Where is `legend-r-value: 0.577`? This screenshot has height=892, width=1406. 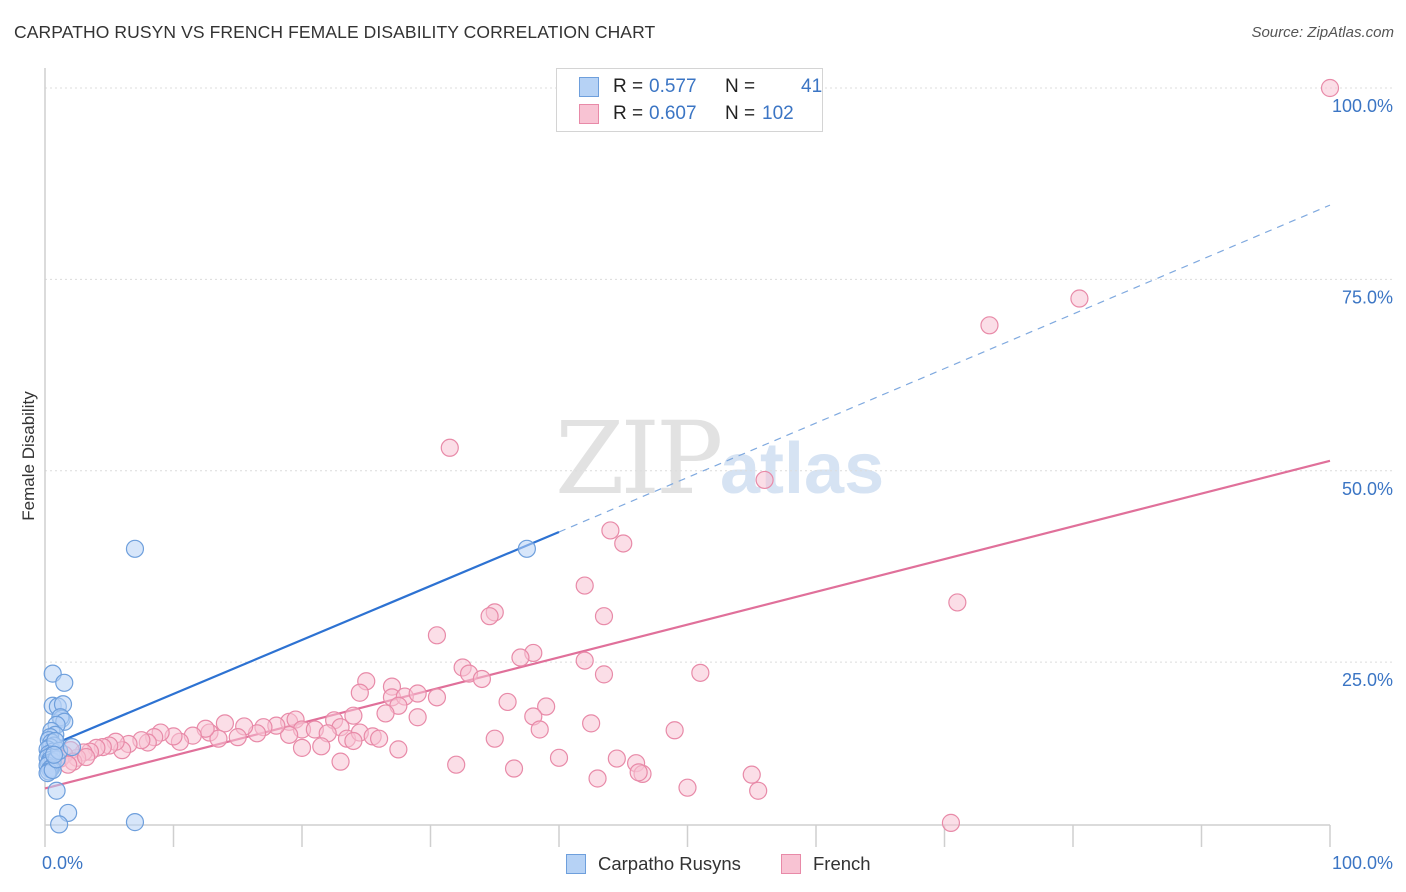
legend-r-value: 0.577 is located at coordinates (673, 86).